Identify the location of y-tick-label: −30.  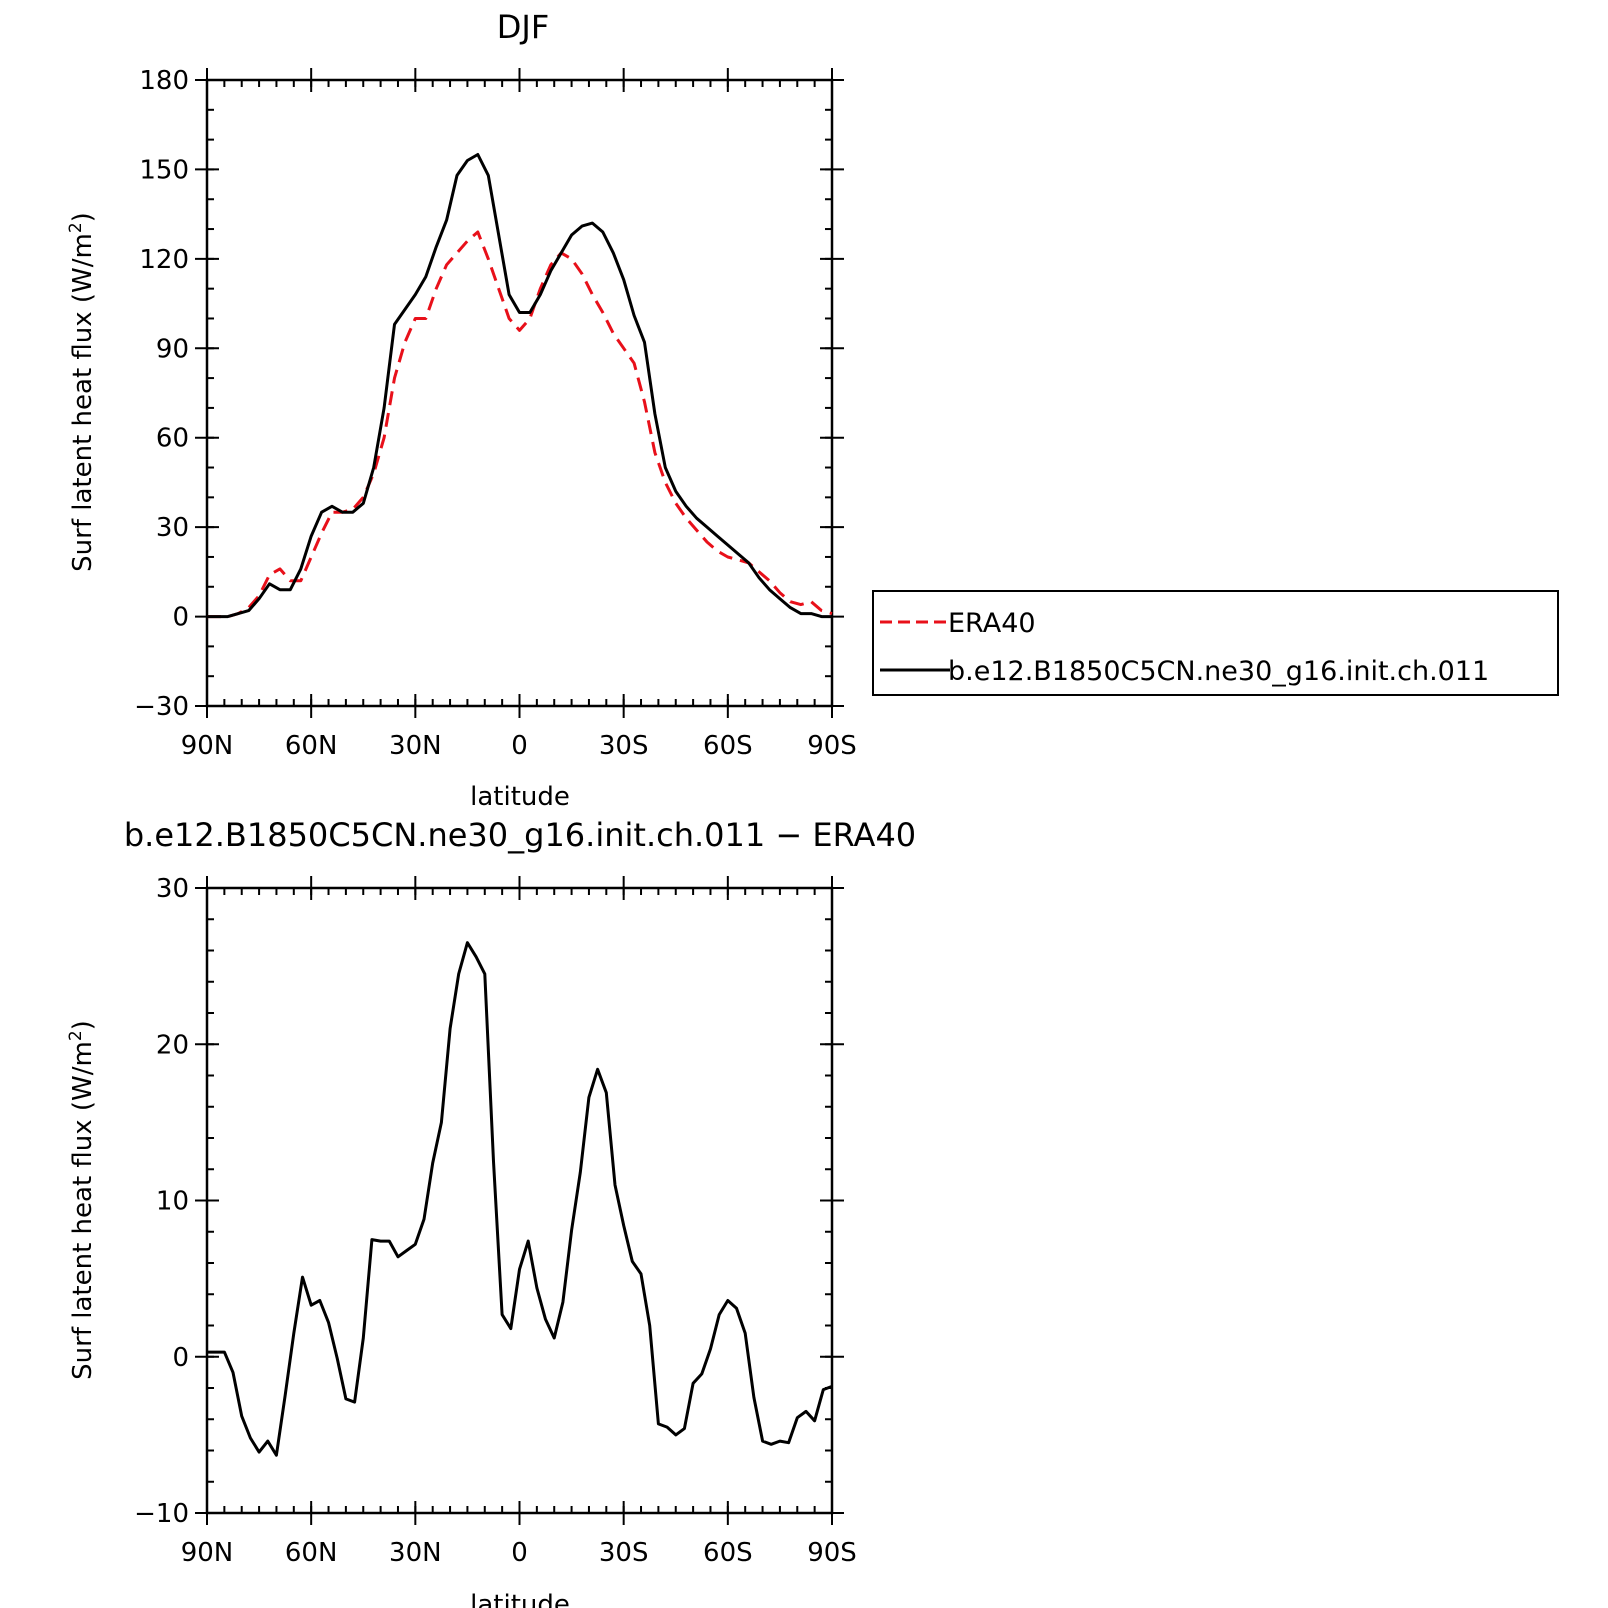
(161, 707).